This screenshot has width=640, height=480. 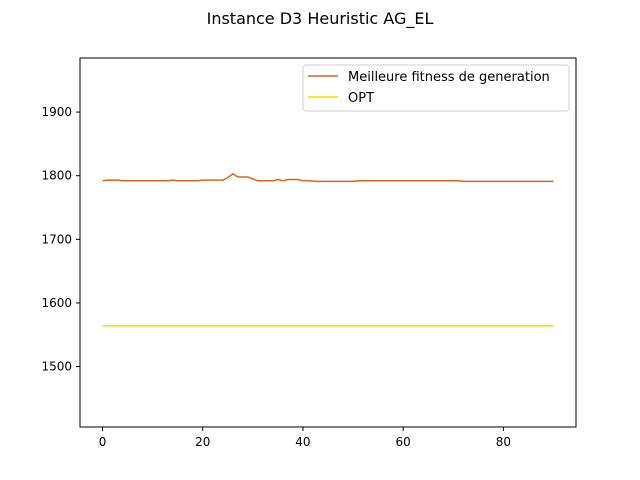 I want to click on y-tick-label: 1800, so click(x=56, y=176).